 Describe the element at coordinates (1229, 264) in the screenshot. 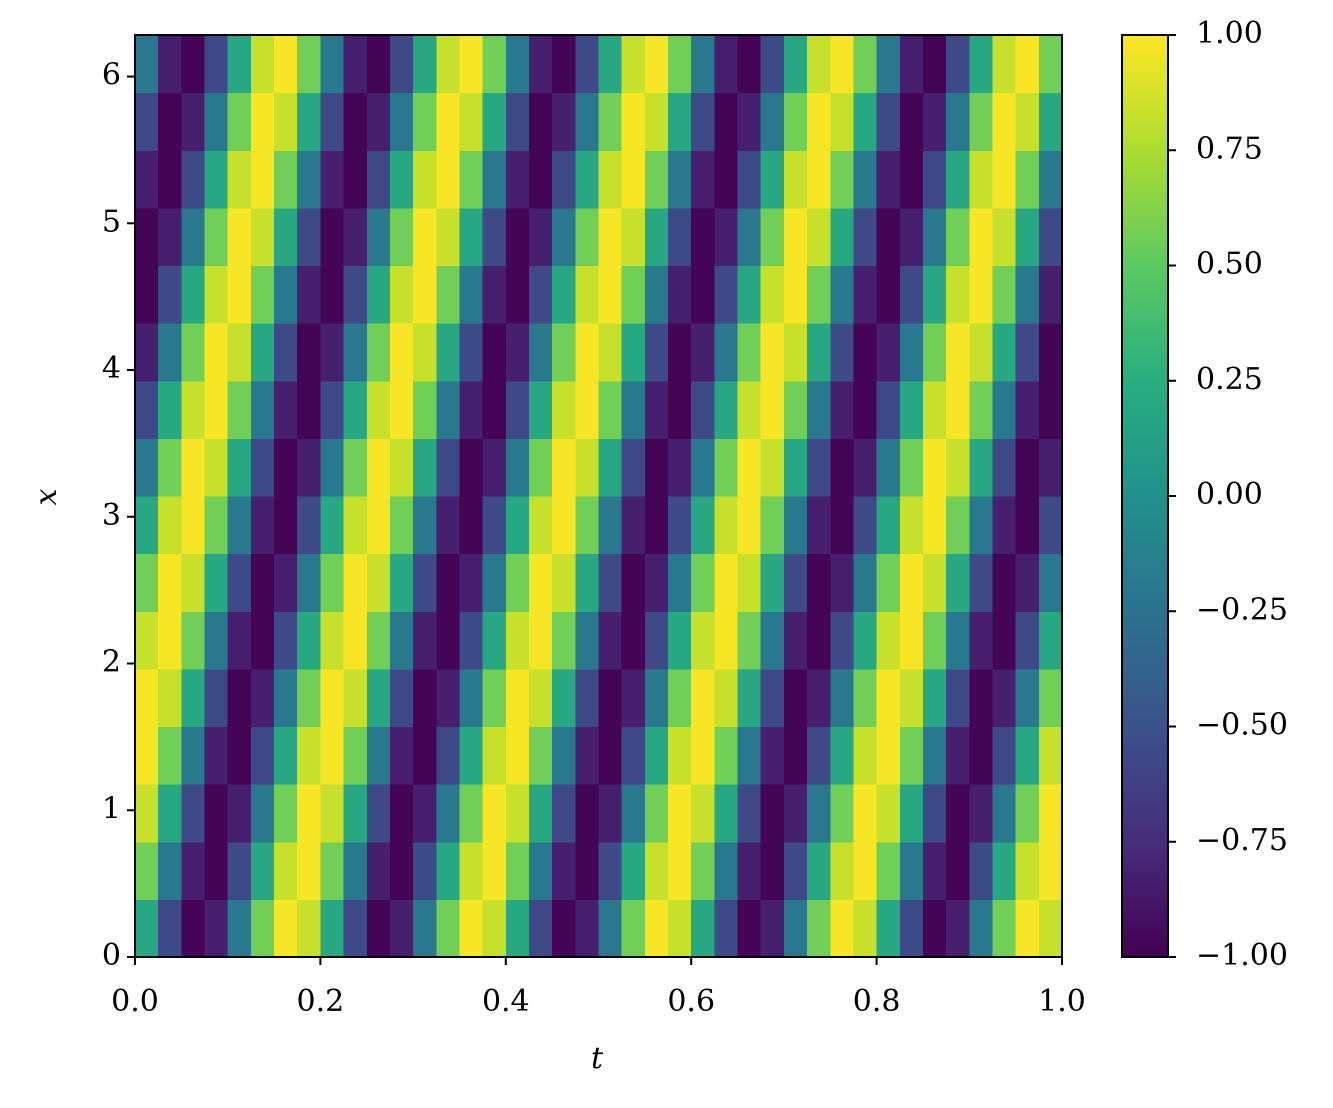

I see `colorbar-tick-label: 0.50` at that location.